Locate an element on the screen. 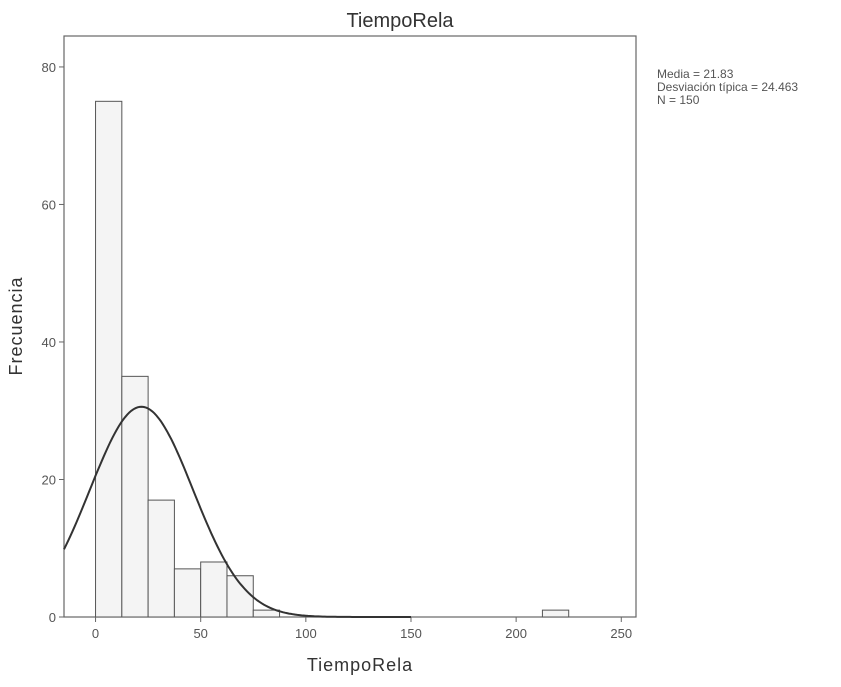  y-axis-label: Frecuencia is located at coordinates (16, 325).